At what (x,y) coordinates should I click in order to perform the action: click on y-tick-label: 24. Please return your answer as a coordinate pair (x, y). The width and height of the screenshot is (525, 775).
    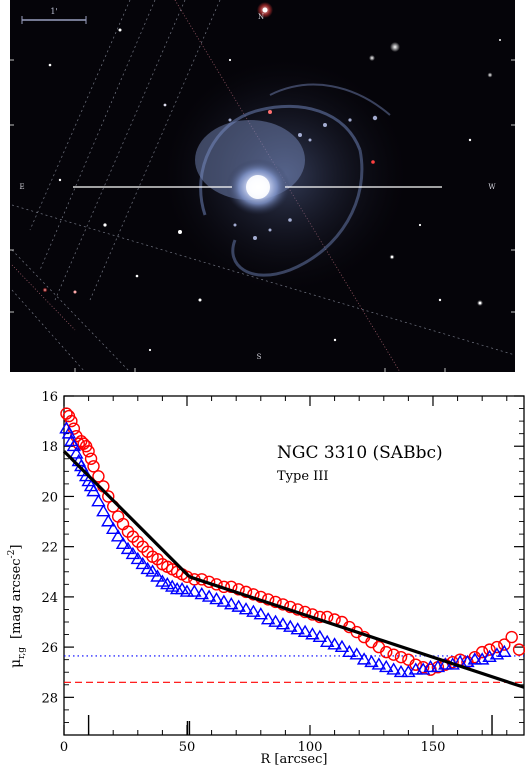
    Looking at the image, I should click on (49, 598).